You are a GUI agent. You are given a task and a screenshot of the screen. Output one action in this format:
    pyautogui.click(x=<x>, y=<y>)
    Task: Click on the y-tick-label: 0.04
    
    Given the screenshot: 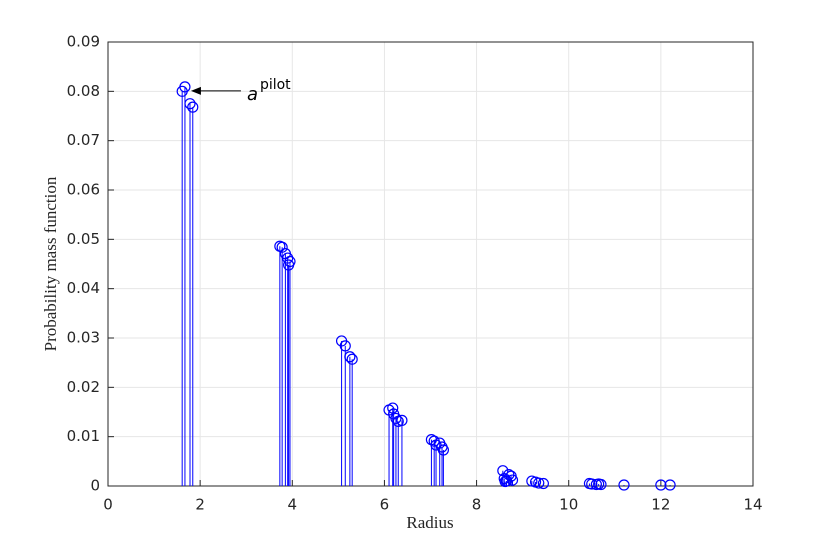 What is the action you would take?
    pyautogui.click(x=83, y=288)
    